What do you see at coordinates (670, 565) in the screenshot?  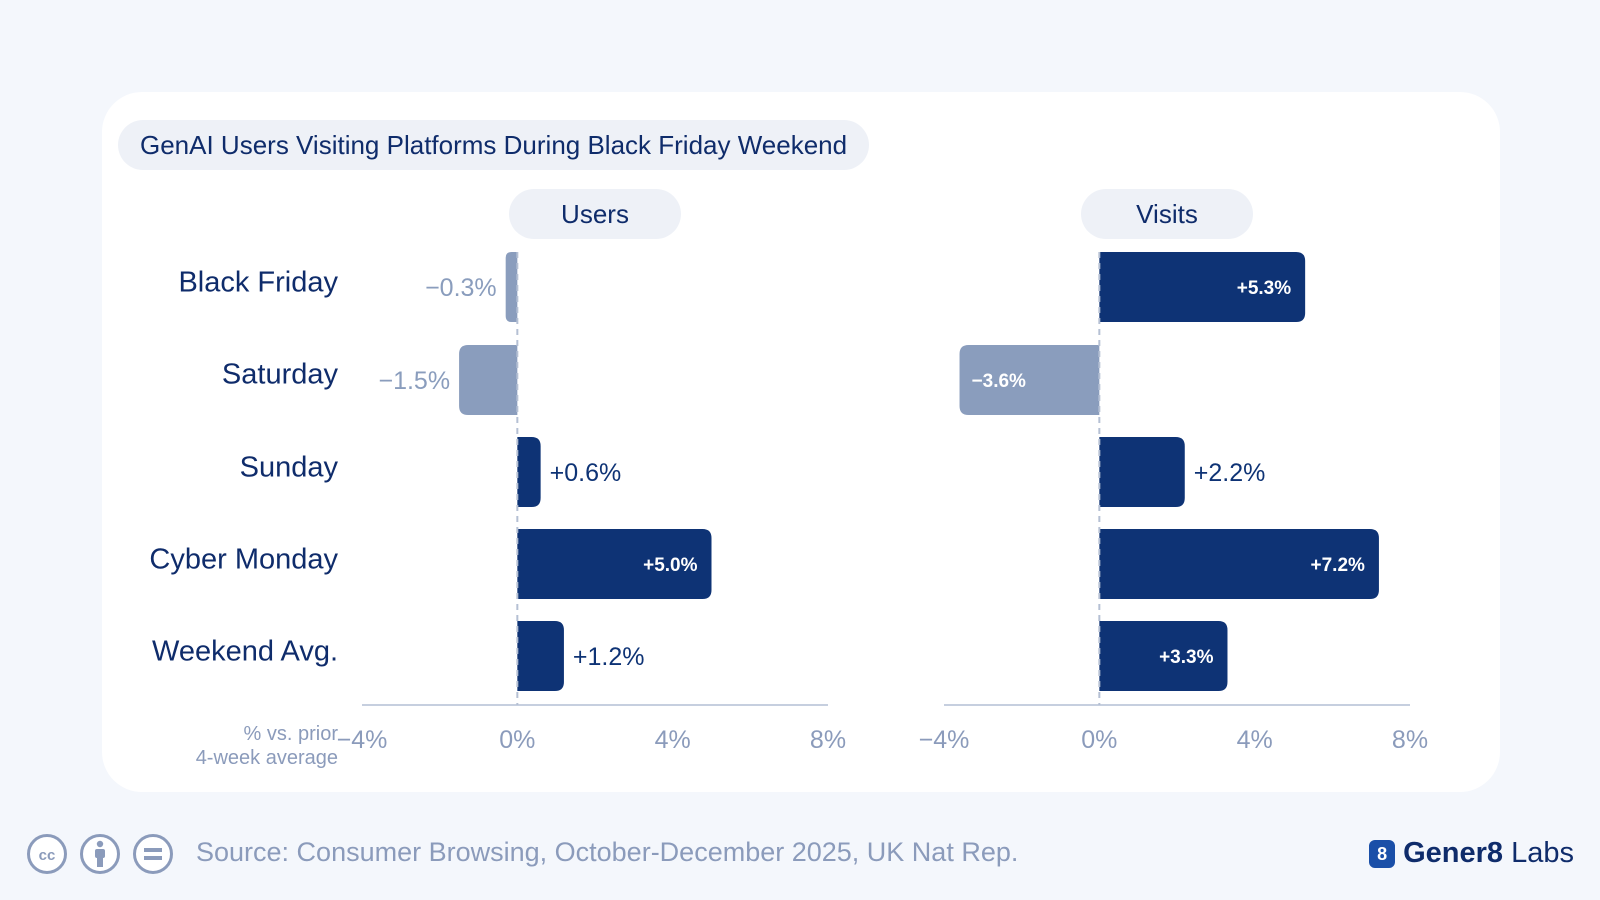 I see `users-value-label: +5.0%` at bounding box center [670, 565].